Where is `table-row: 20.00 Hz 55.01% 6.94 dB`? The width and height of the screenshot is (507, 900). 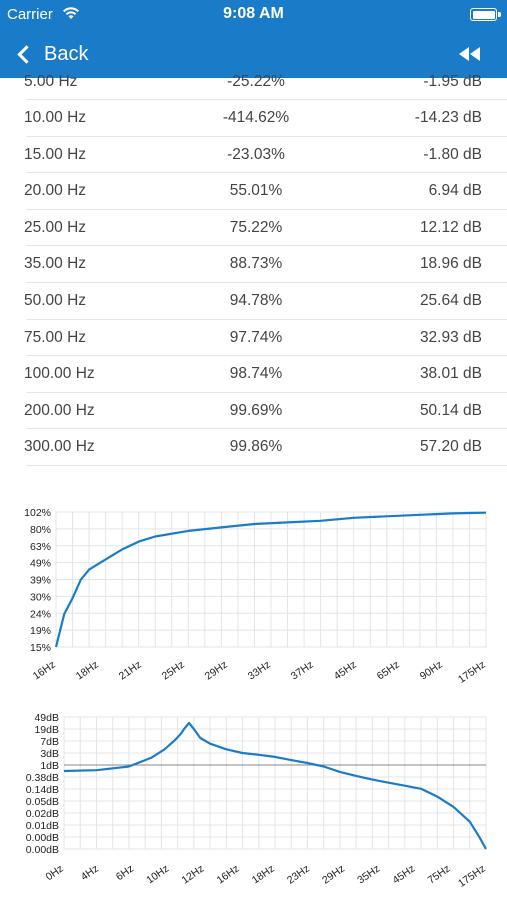 table-row: 20.00 Hz 55.01% 6.94 dB is located at coordinates (265, 191).